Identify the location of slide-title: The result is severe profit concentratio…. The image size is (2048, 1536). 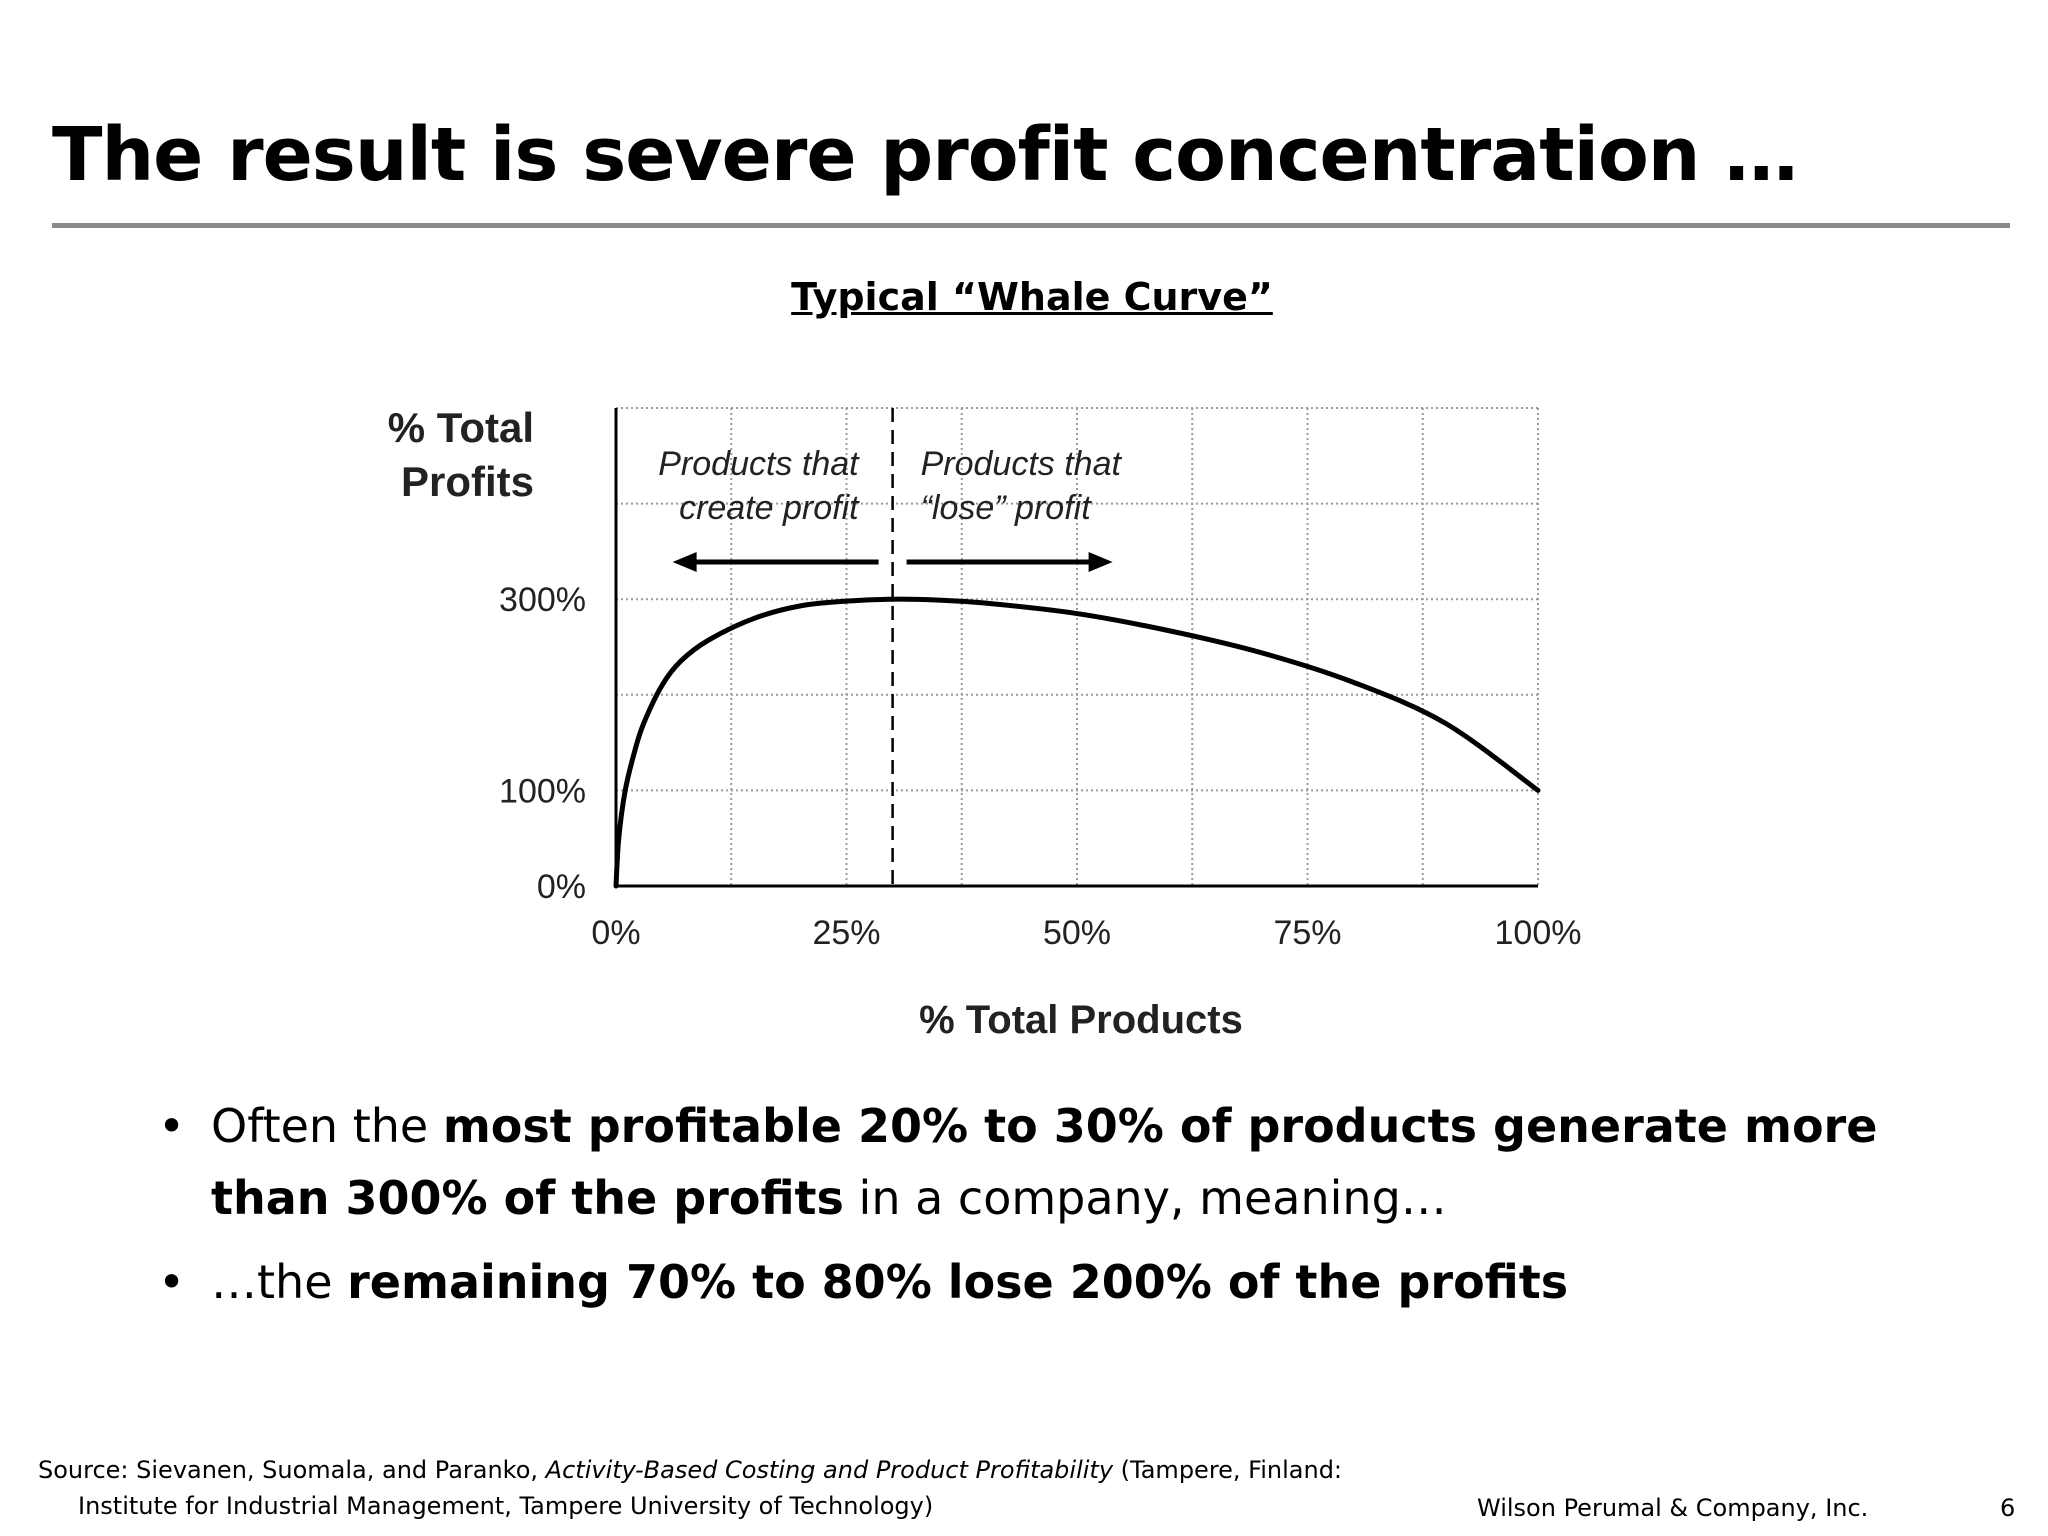
(925, 155).